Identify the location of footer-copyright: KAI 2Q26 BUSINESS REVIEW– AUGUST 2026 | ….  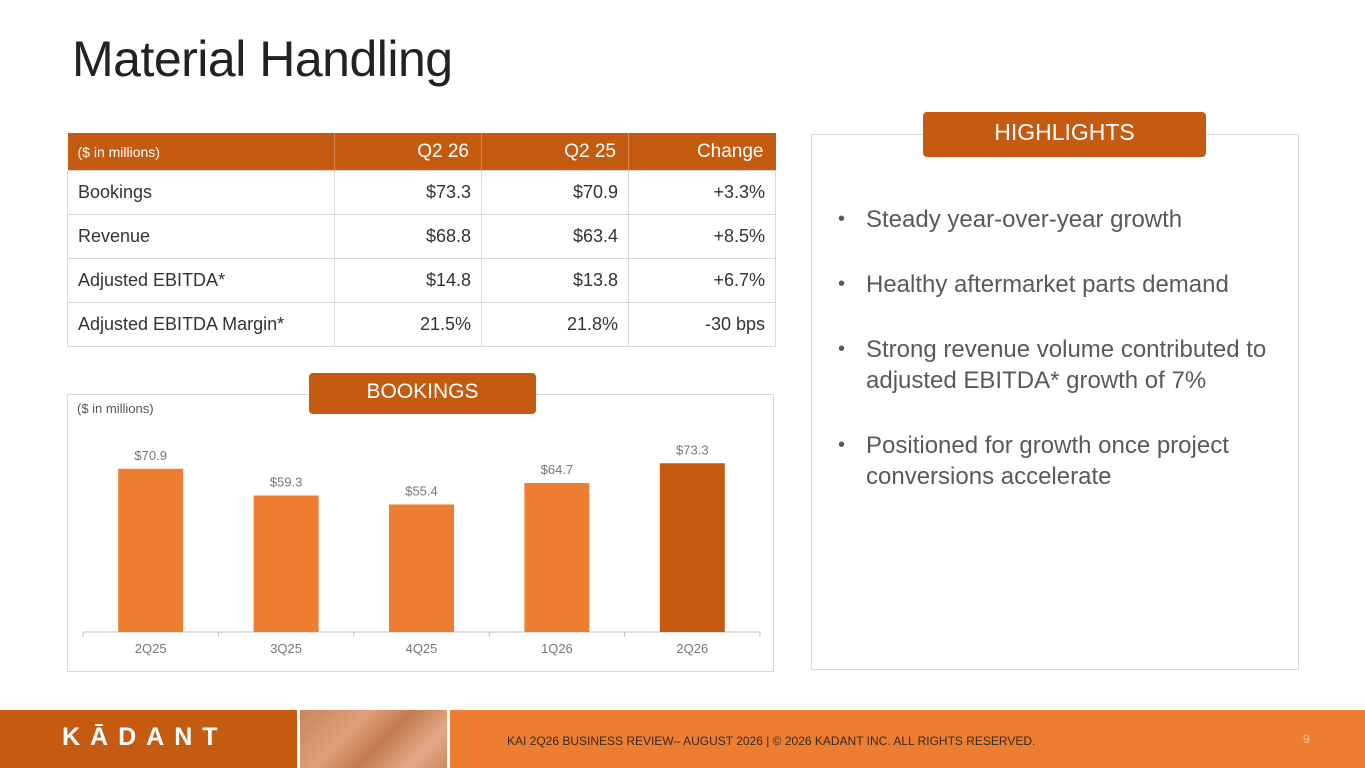
(771, 741).